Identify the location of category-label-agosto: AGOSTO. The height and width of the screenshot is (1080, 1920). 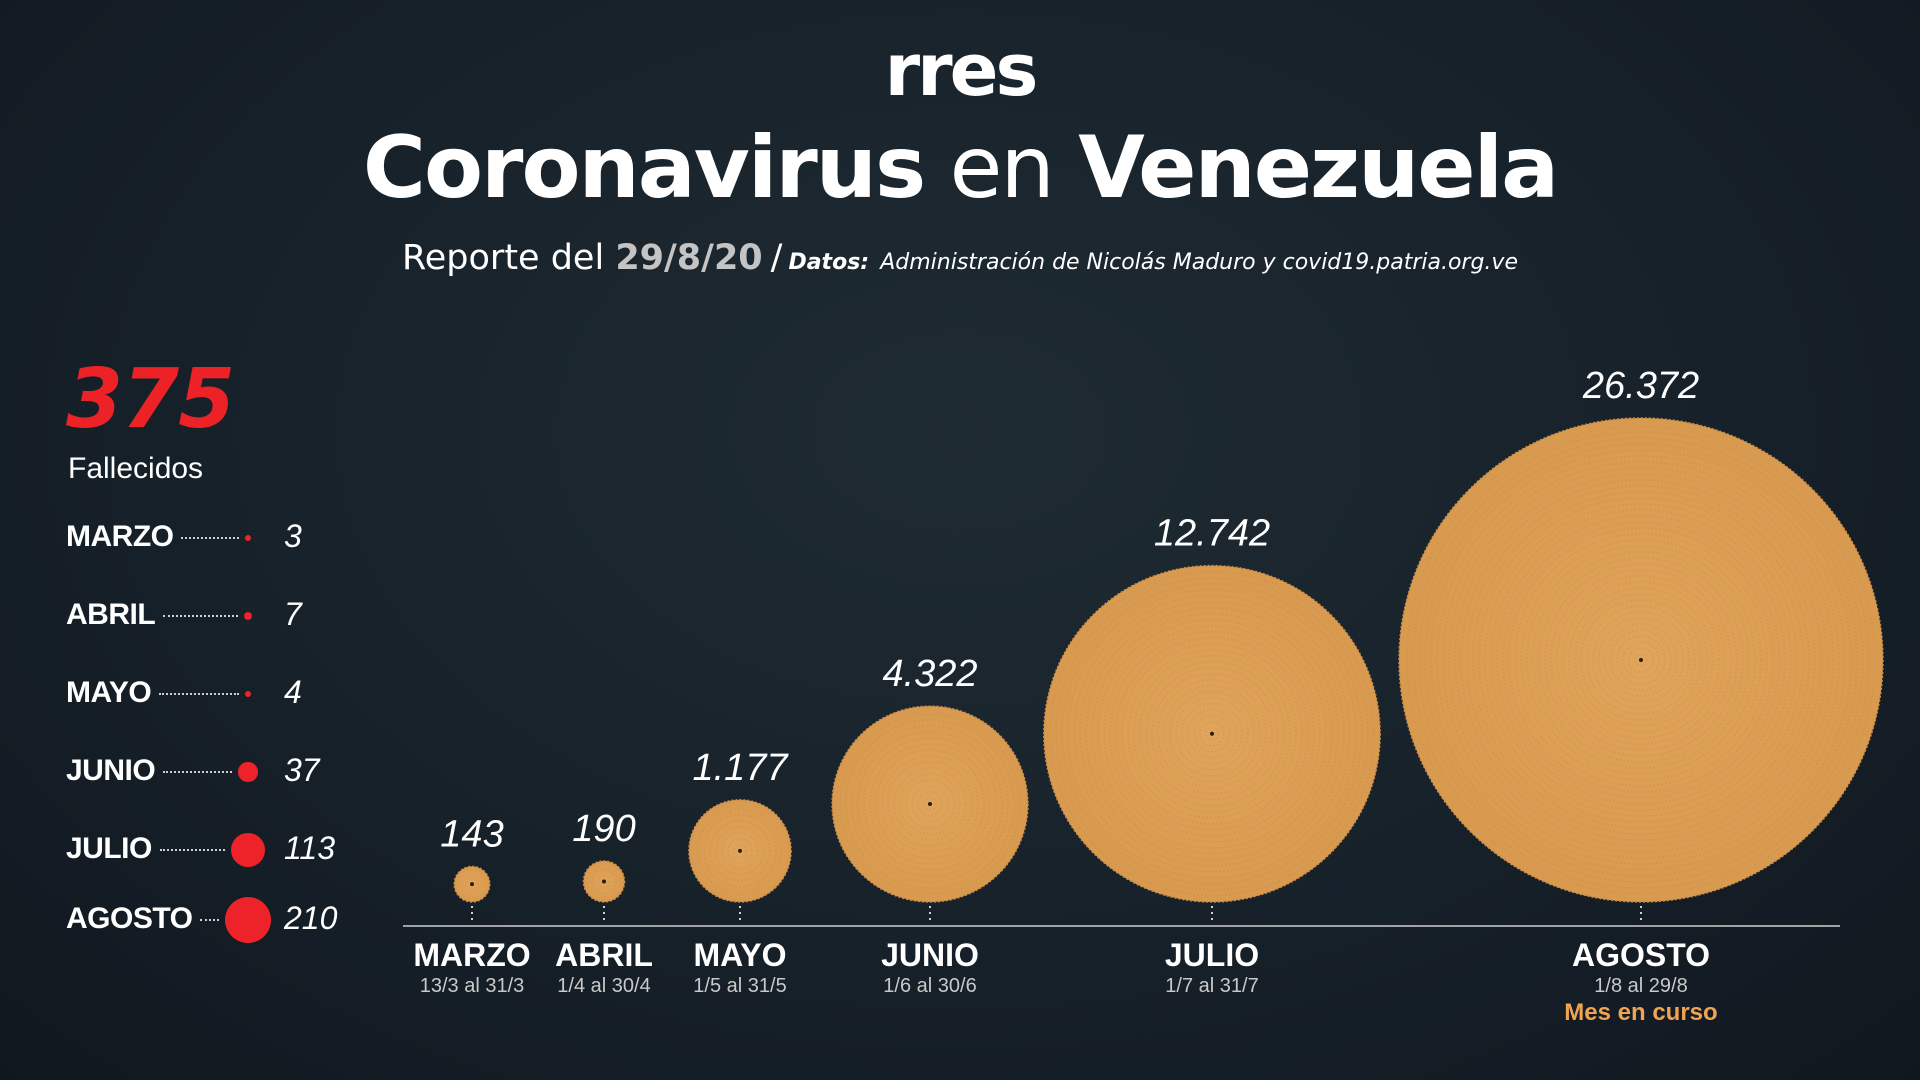
(1641, 955).